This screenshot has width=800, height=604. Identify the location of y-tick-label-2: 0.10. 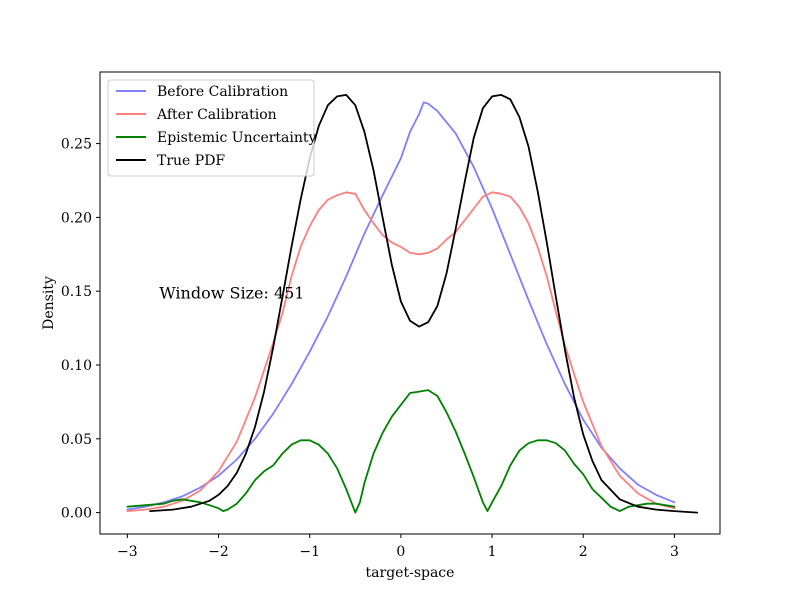
(76, 366).